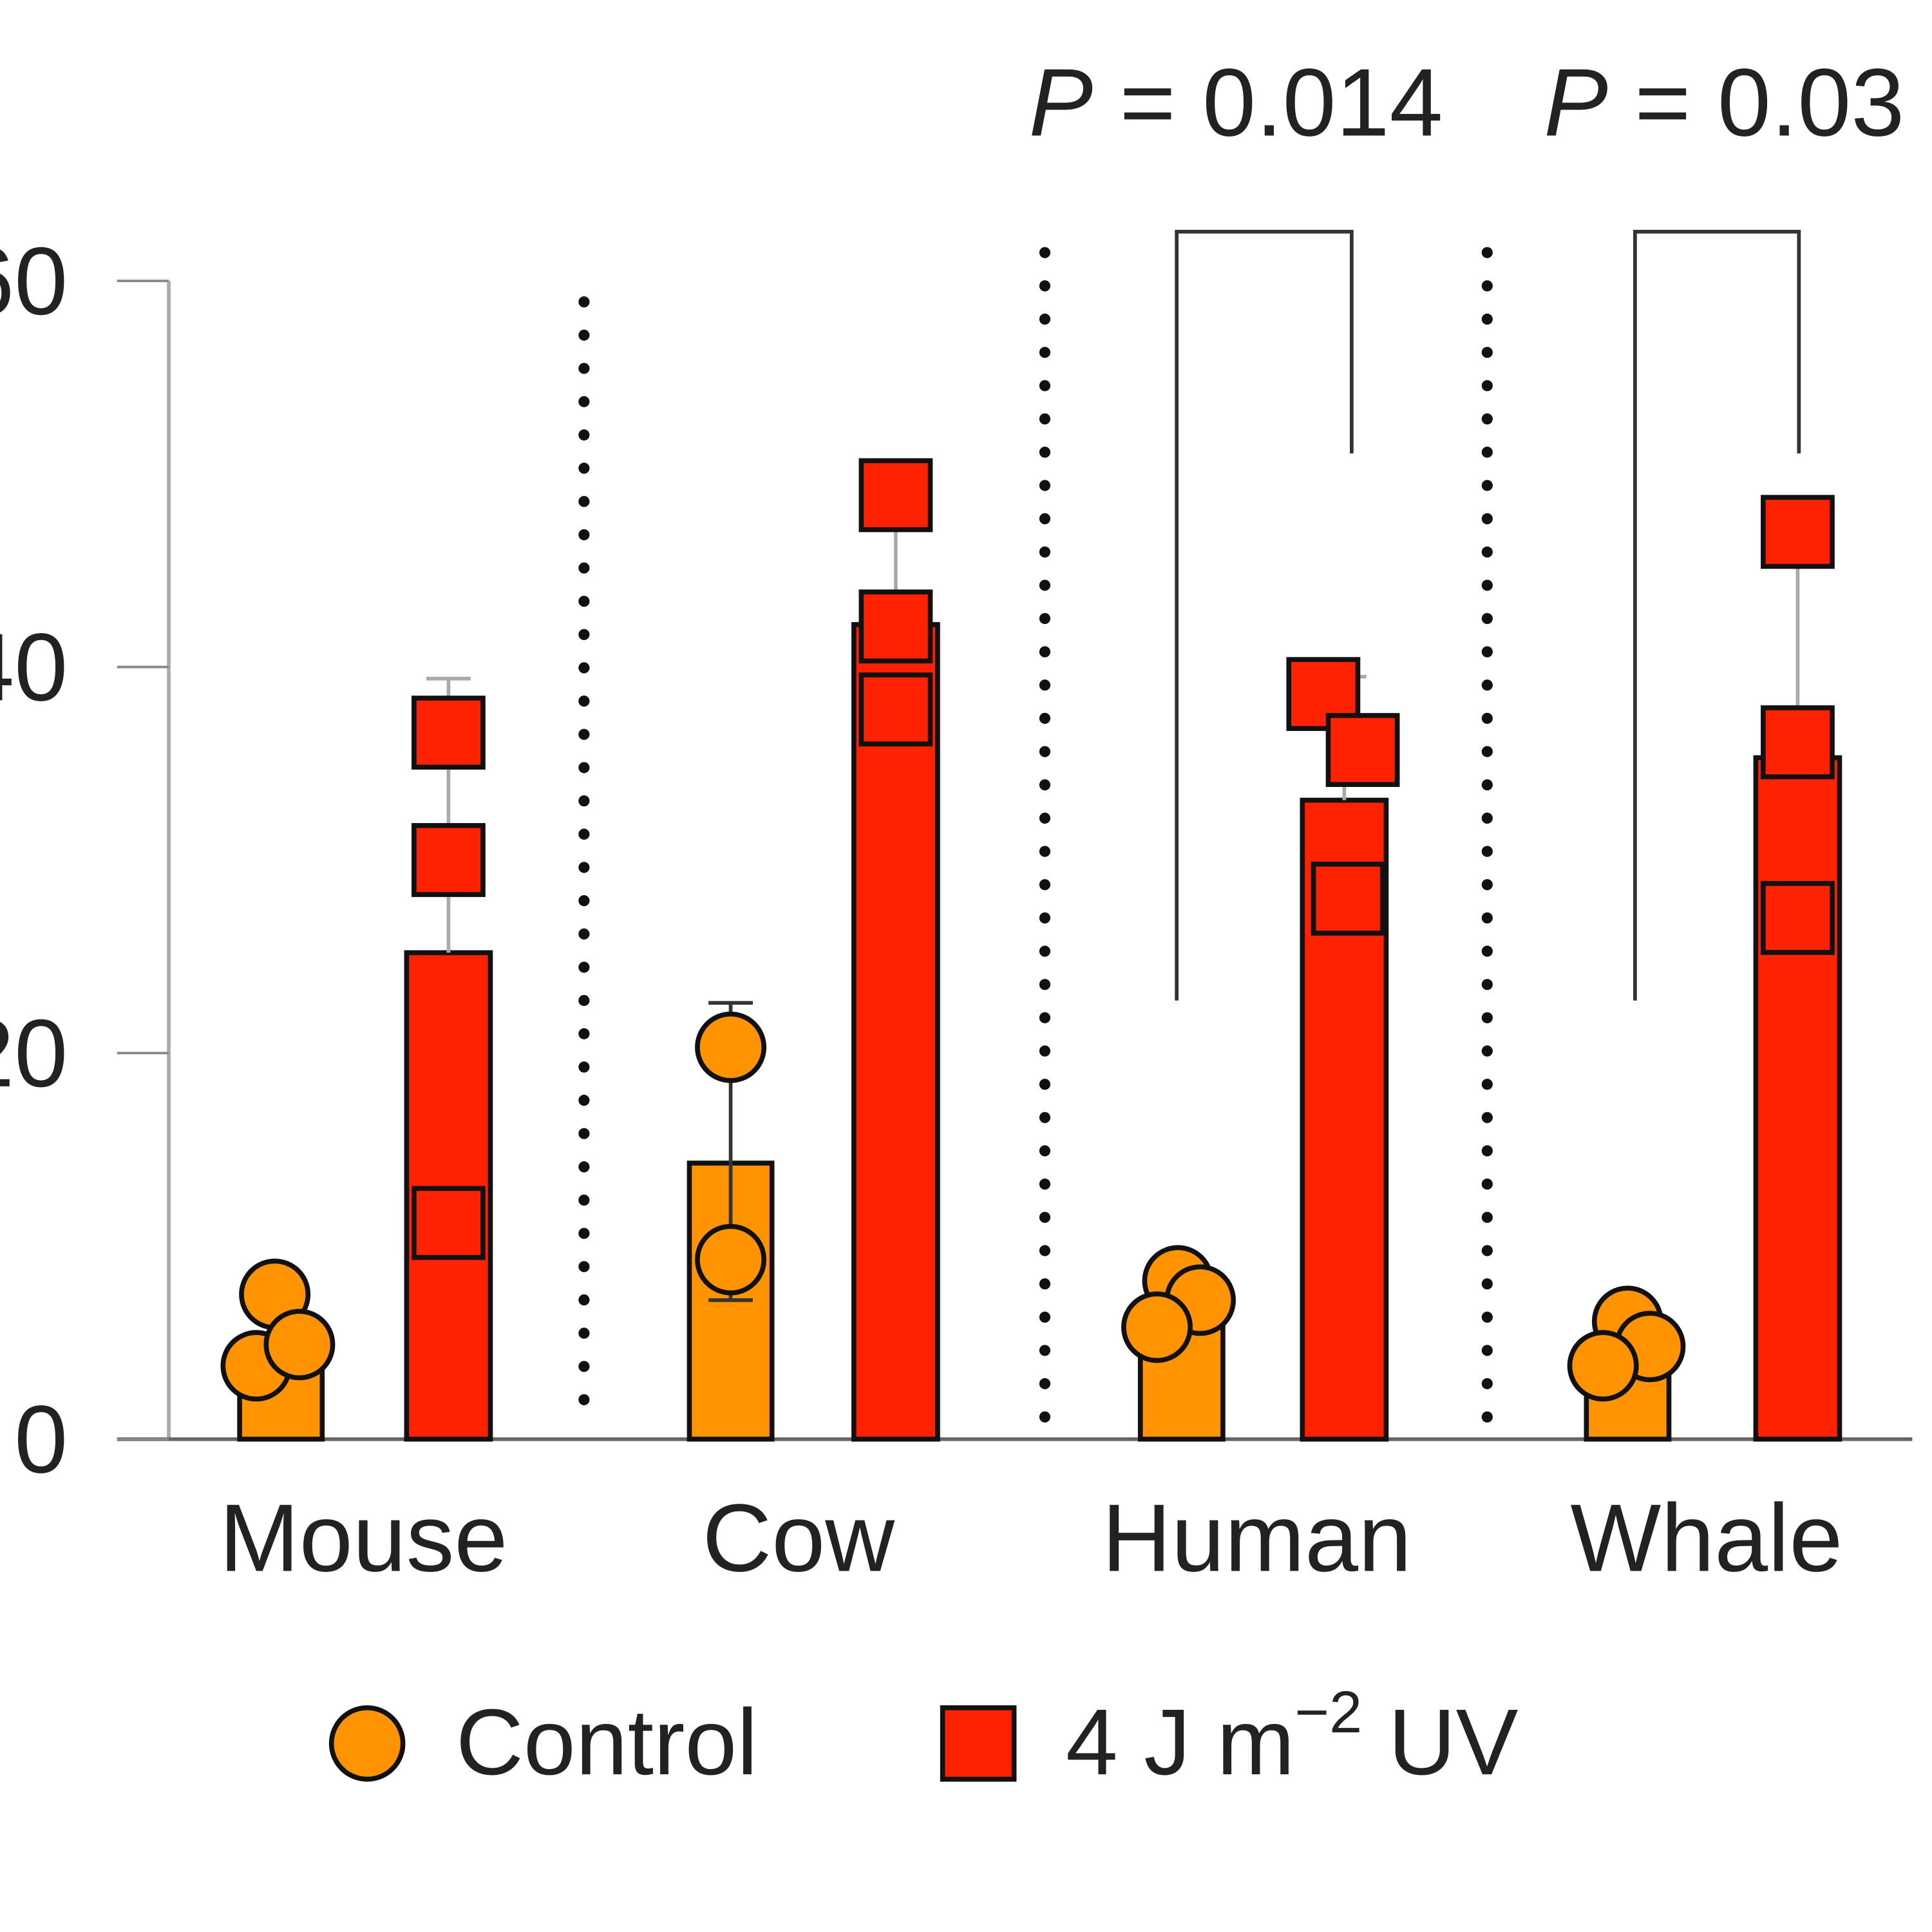 This screenshot has height=1932, width=1932. Describe the element at coordinates (978, 1743) in the screenshot. I see `legend-uv-marker` at that location.